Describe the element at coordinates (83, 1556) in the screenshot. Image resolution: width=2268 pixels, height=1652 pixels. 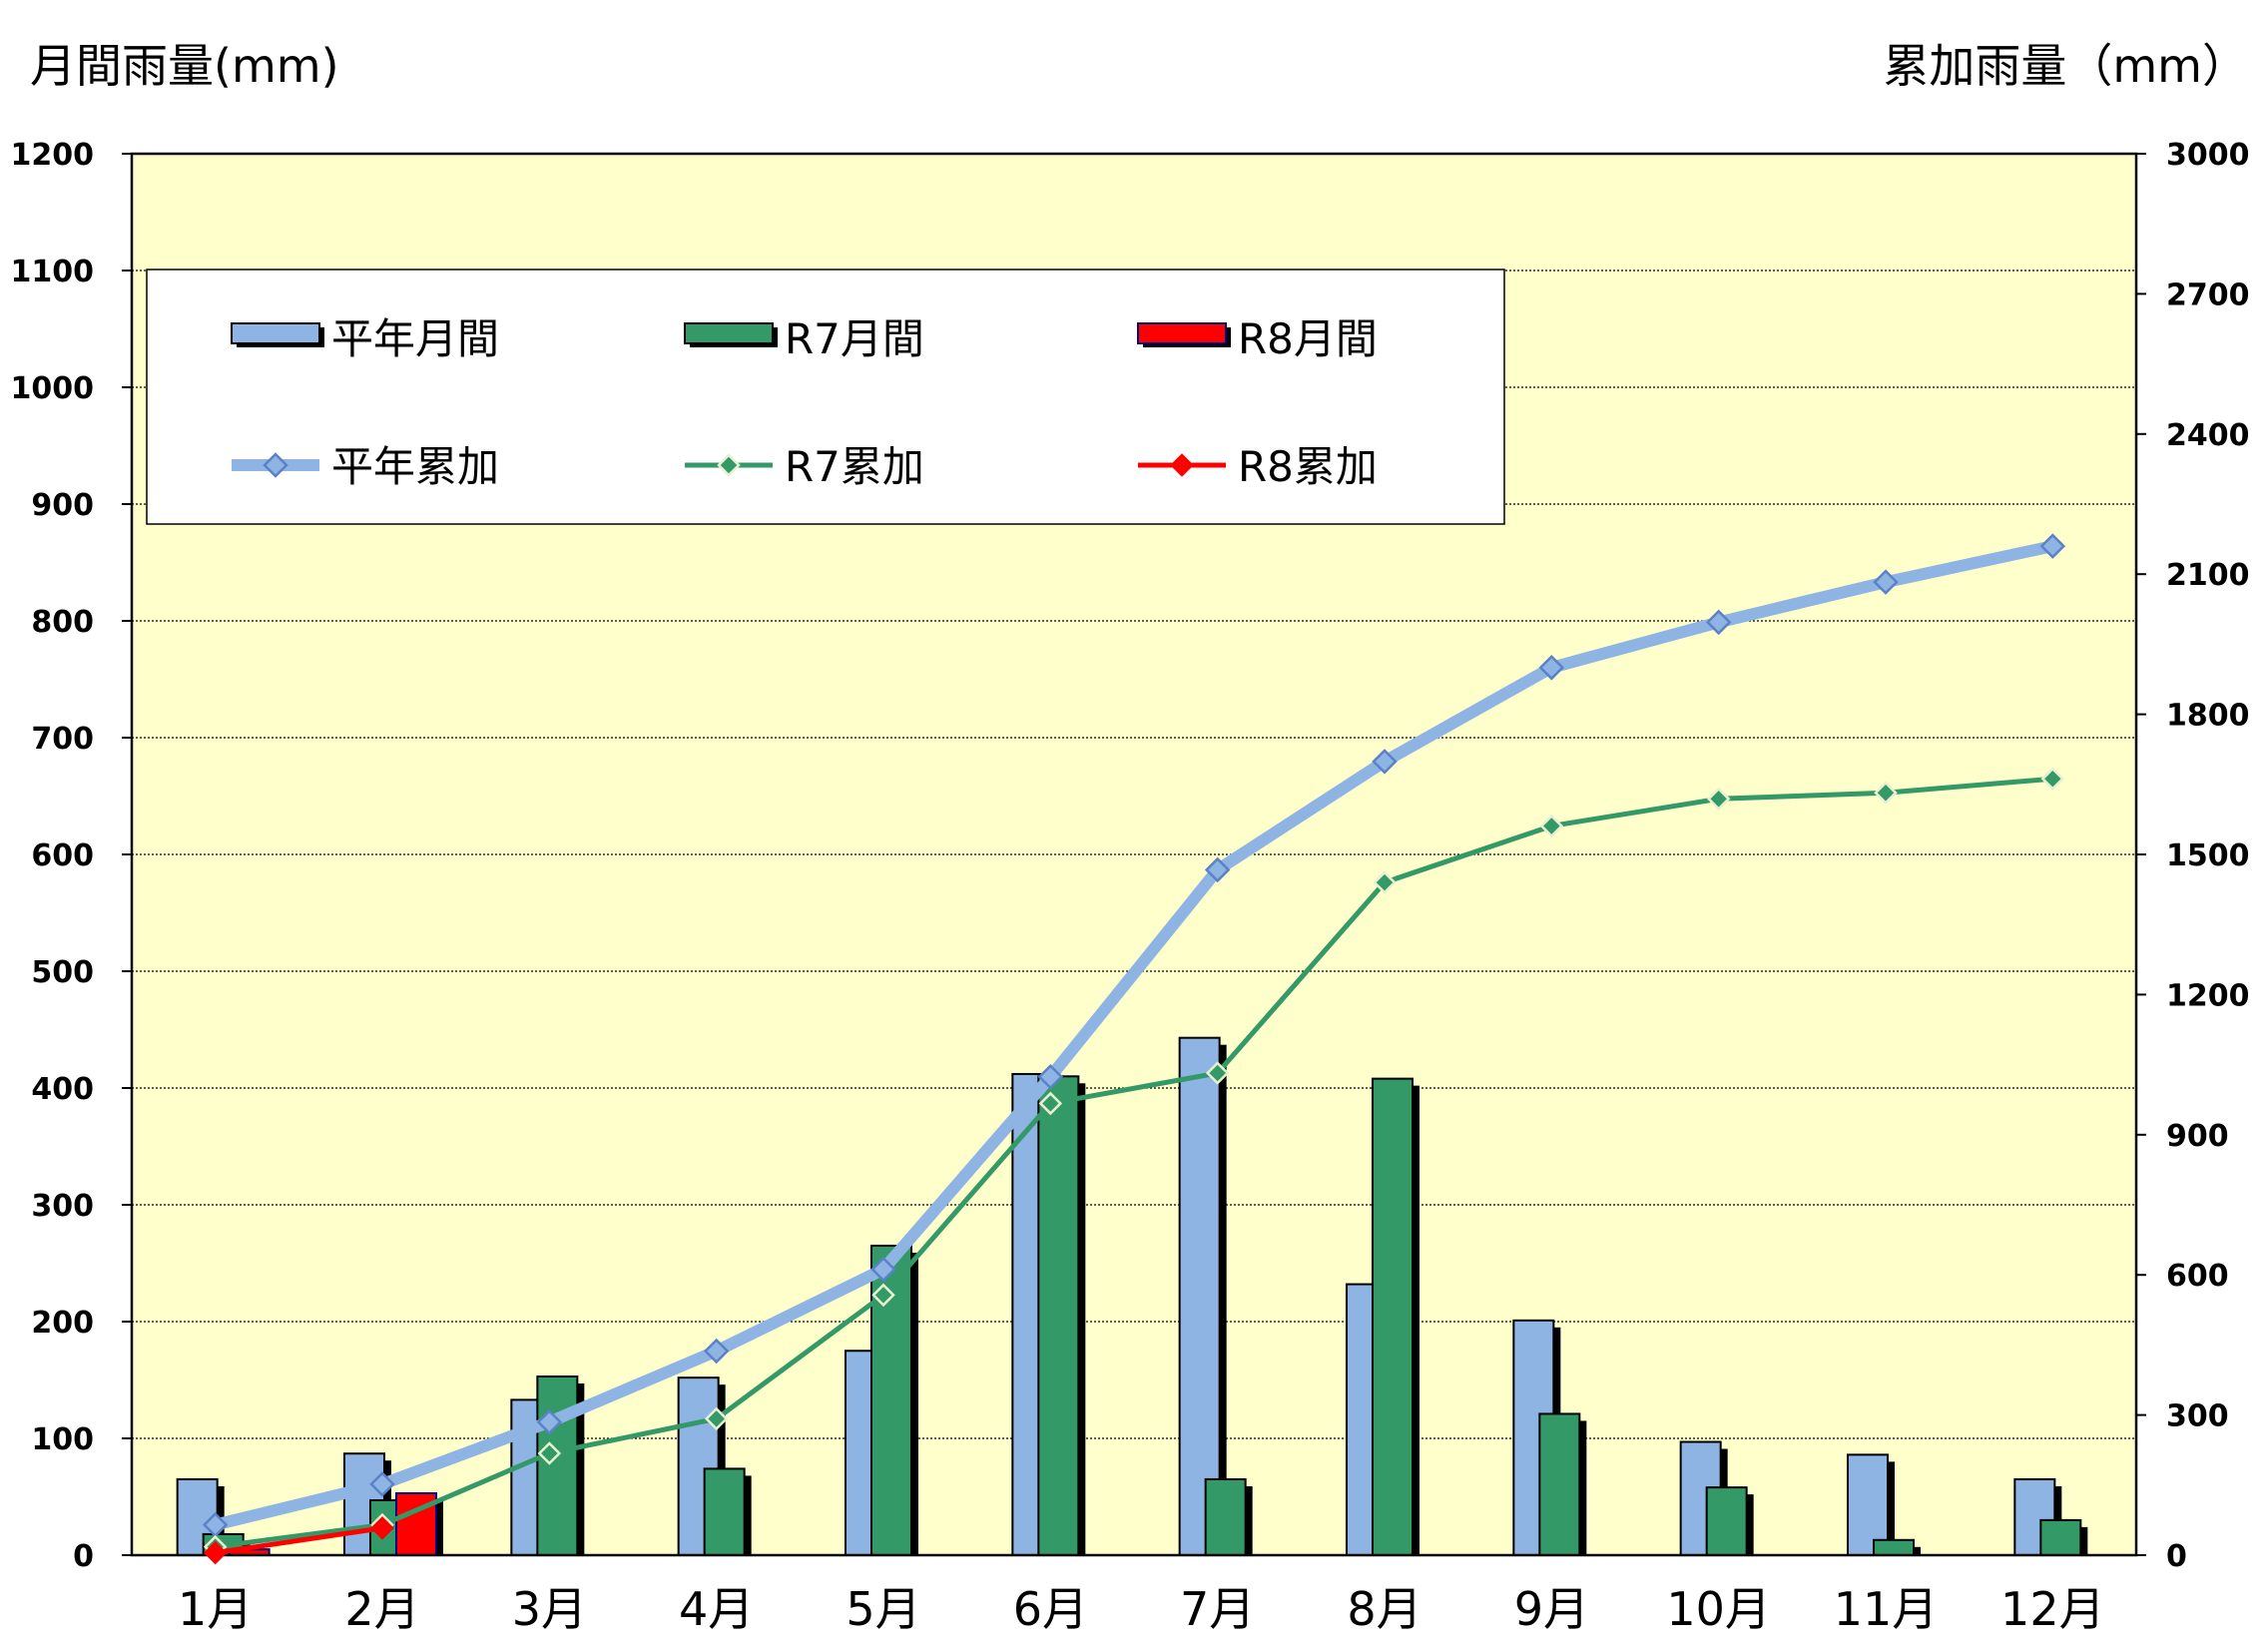
I see `left-tick-label: 0` at that location.